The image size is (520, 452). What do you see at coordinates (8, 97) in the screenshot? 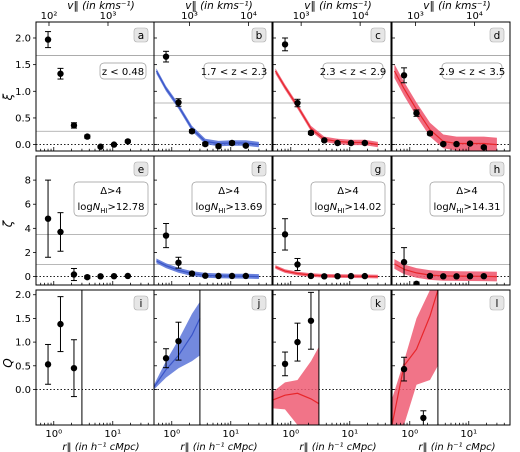
I see `row-label-0: ξ` at bounding box center [8, 97].